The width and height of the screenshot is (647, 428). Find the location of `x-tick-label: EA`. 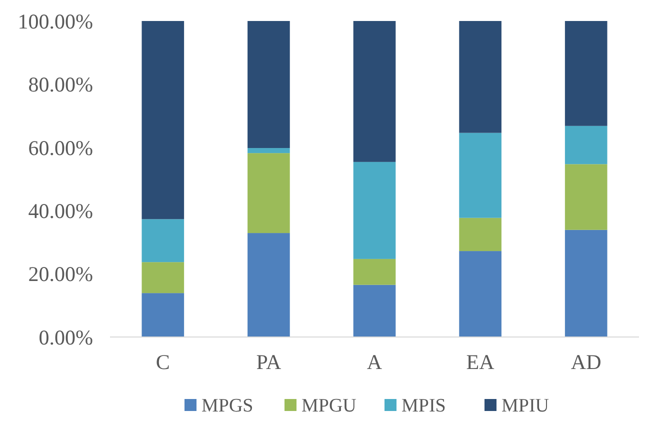

x-tick-label: EA is located at coordinates (481, 362).